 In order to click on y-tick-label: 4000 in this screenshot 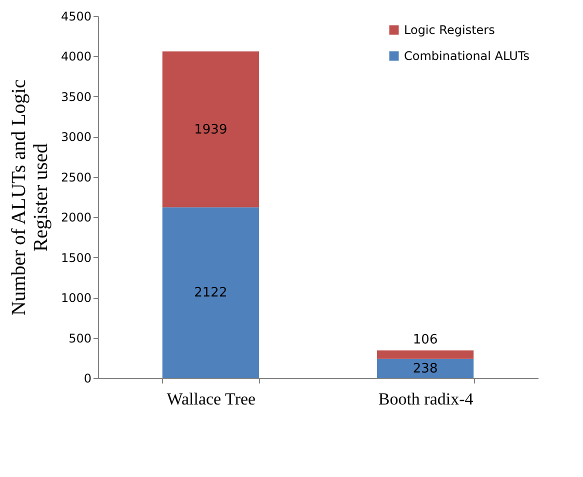, I will do `click(76, 57)`.